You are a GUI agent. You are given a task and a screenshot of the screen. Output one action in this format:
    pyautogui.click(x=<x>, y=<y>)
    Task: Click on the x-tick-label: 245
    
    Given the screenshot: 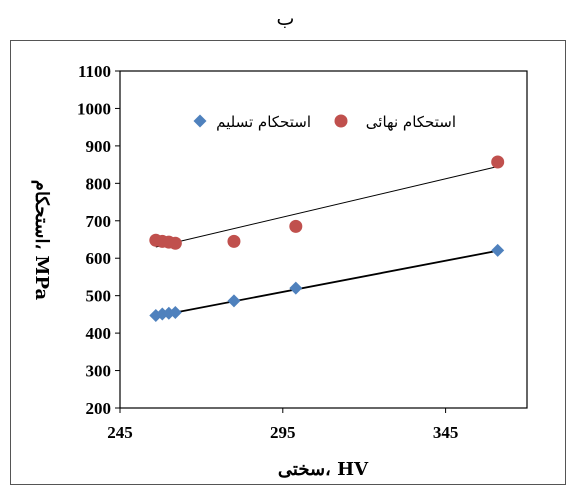 What is the action you would take?
    pyautogui.click(x=120, y=432)
    